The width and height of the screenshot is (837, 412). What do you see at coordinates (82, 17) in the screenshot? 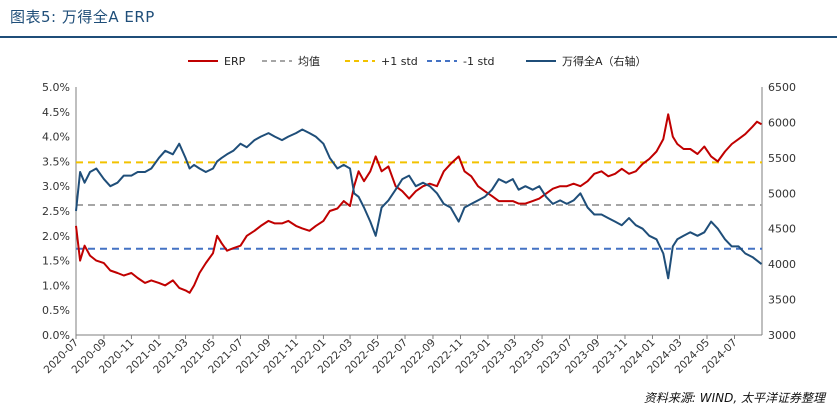
I see `chart-title: 图表5: 万得全A ERP` at bounding box center [82, 17].